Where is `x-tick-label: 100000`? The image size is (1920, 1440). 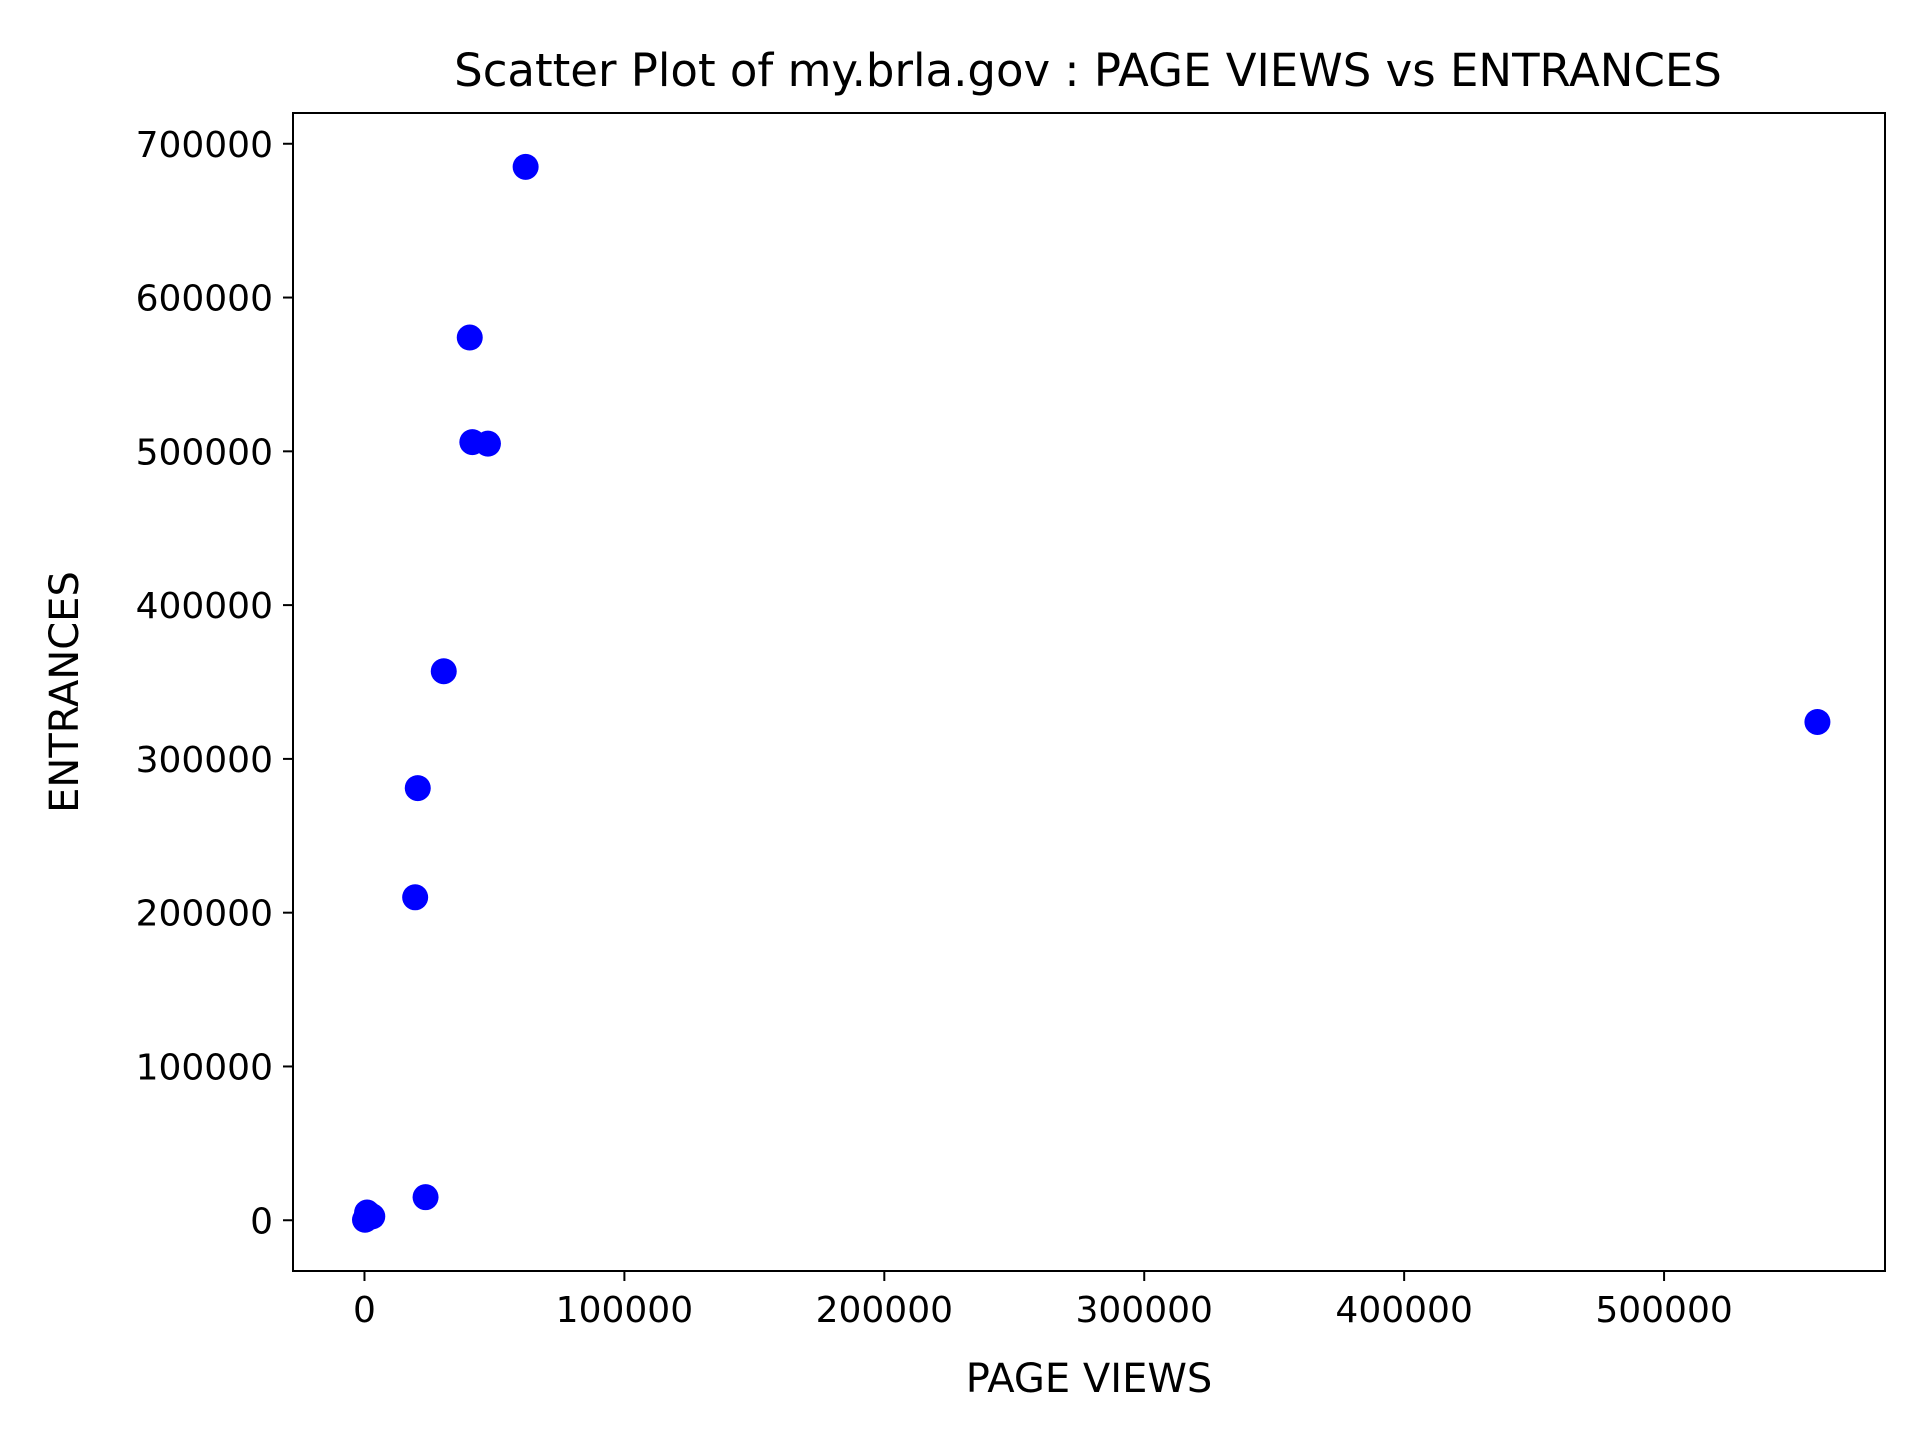 x-tick-label: 100000 is located at coordinates (624, 1310).